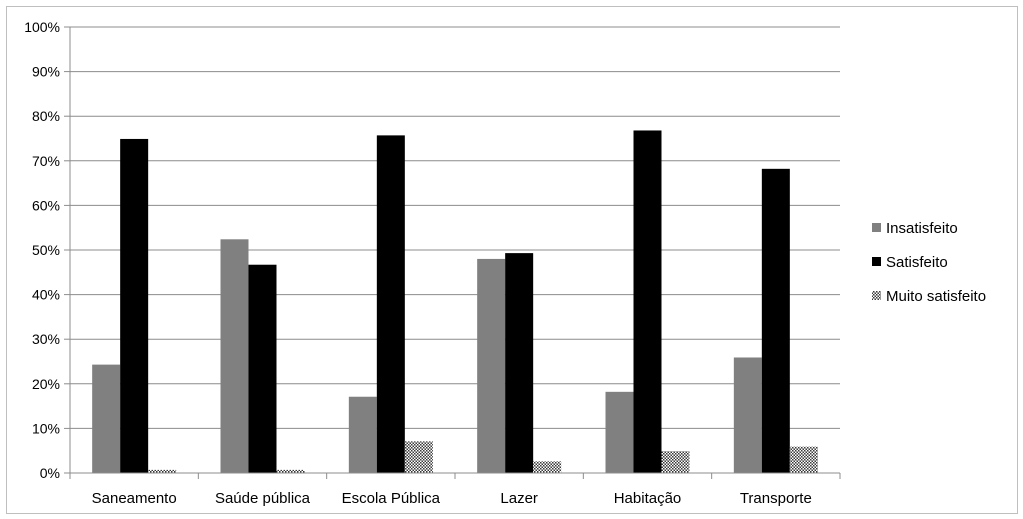 Image resolution: width=1023 pixels, height=519 pixels. What do you see at coordinates (648, 498) in the screenshot?
I see `x-category-label: Habitação` at bounding box center [648, 498].